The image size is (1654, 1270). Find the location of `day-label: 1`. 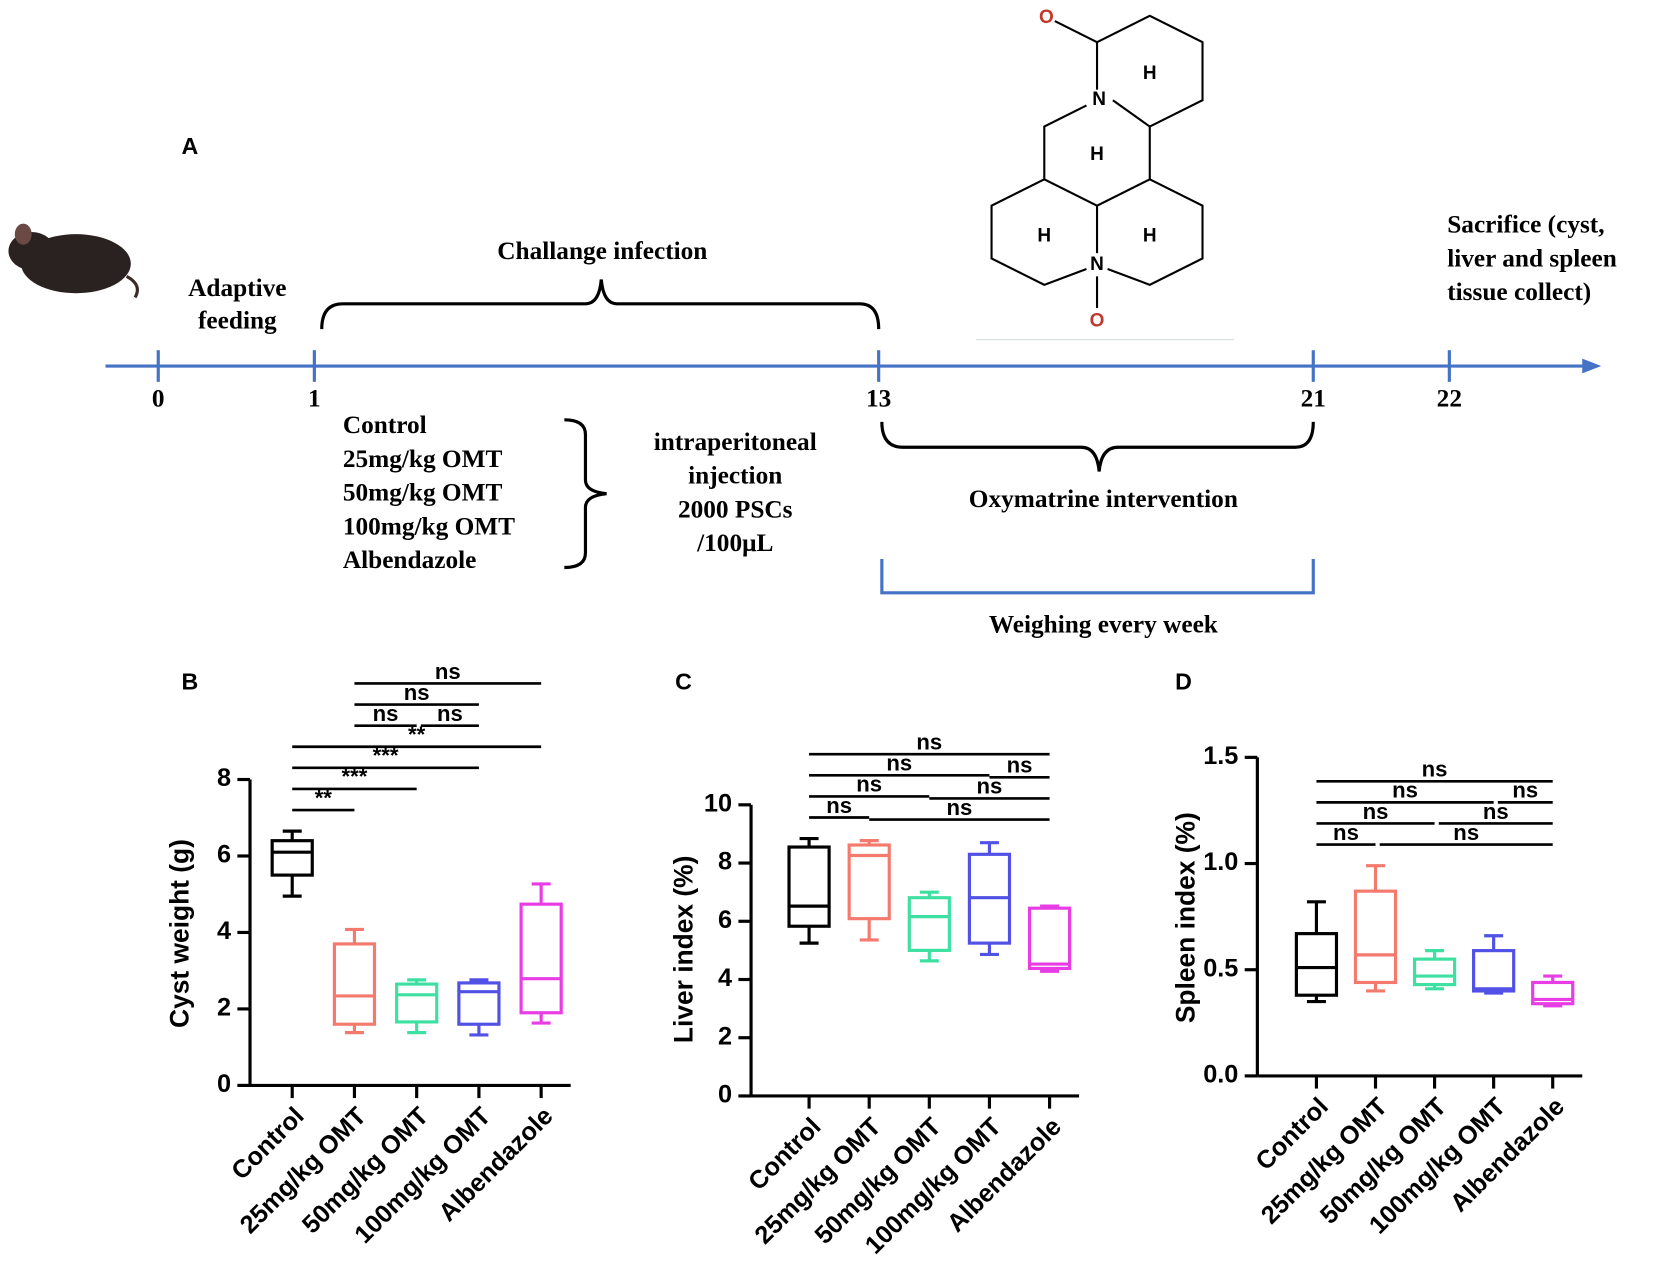

day-label: 1 is located at coordinates (314, 399).